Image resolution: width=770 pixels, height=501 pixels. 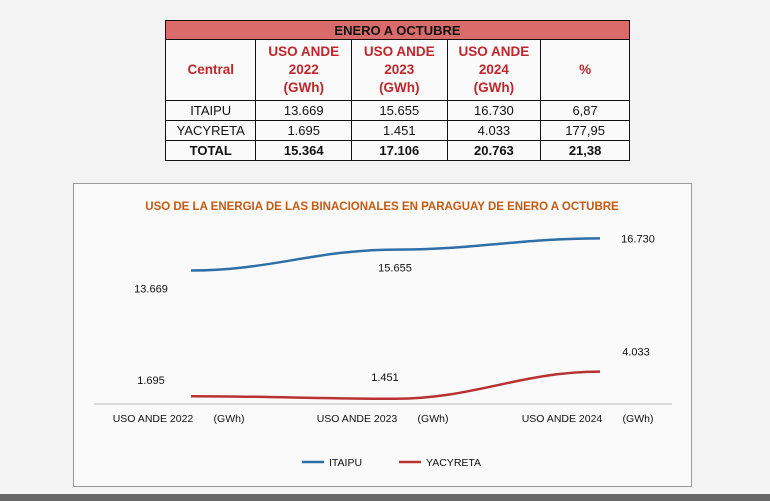 What do you see at coordinates (357, 419) in the screenshot?
I see `x-tick-label: USO ANDE 2023` at bounding box center [357, 419].